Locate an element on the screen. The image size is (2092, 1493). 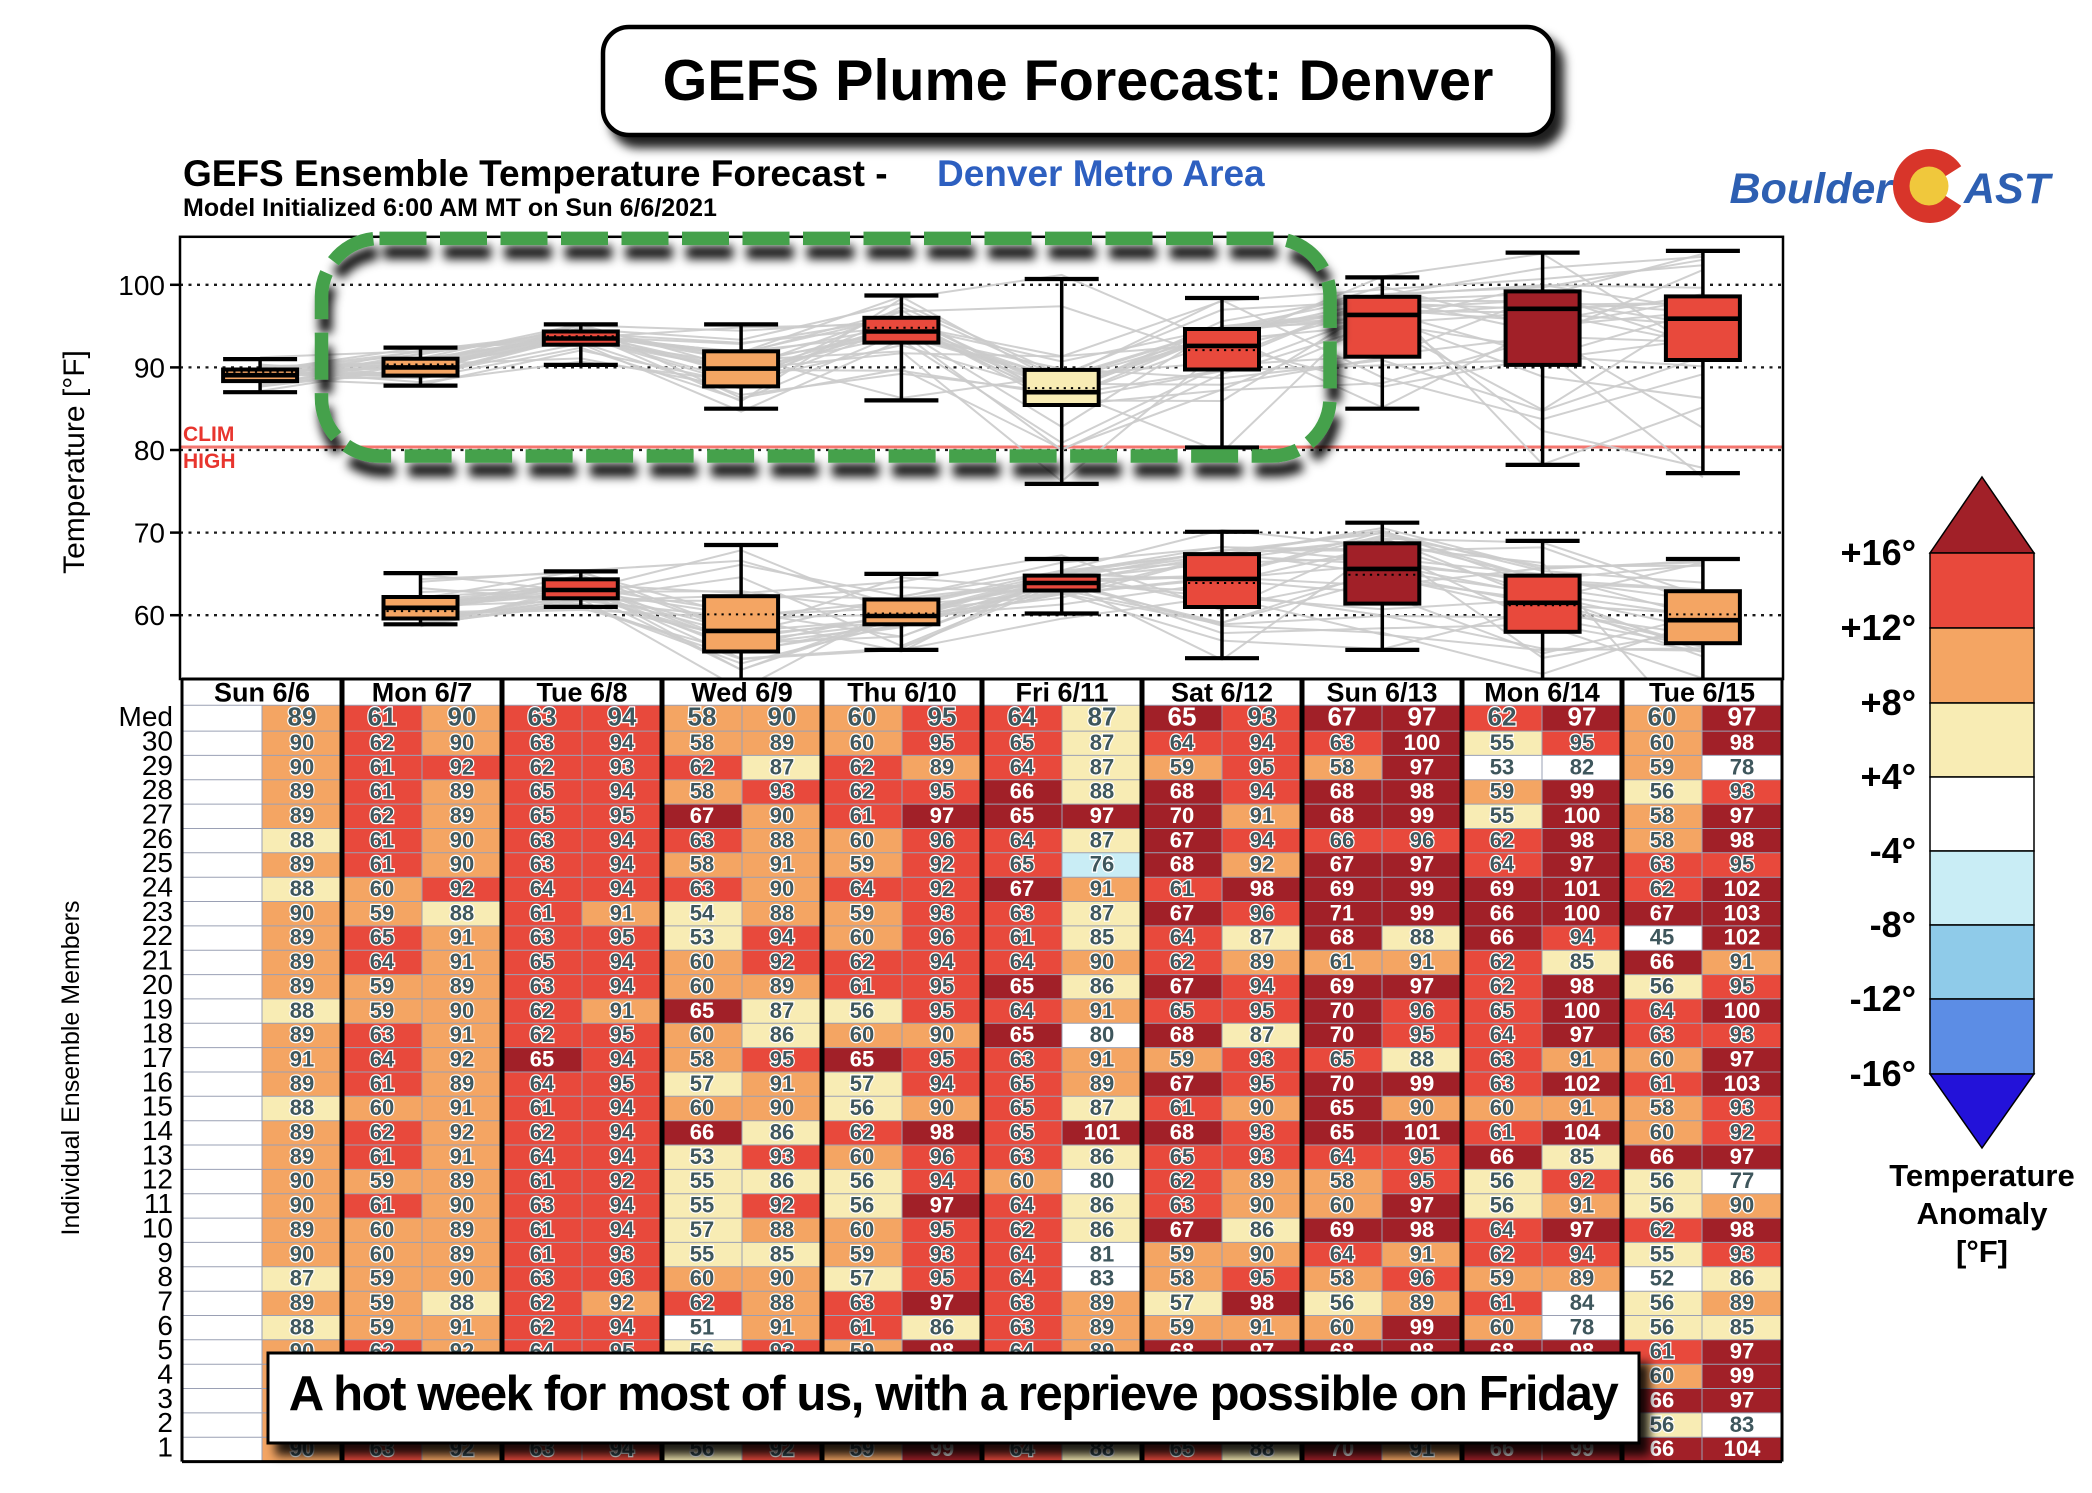
svg-text: 68 is located at coordinates (1182, 864).